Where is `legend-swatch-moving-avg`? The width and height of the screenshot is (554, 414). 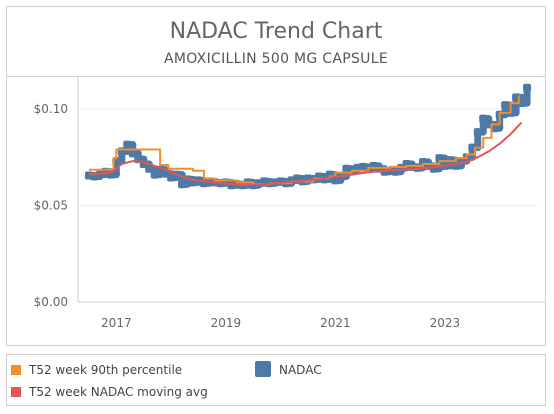 legend-swatch-moving-avg is located at coordinates (16, 392).